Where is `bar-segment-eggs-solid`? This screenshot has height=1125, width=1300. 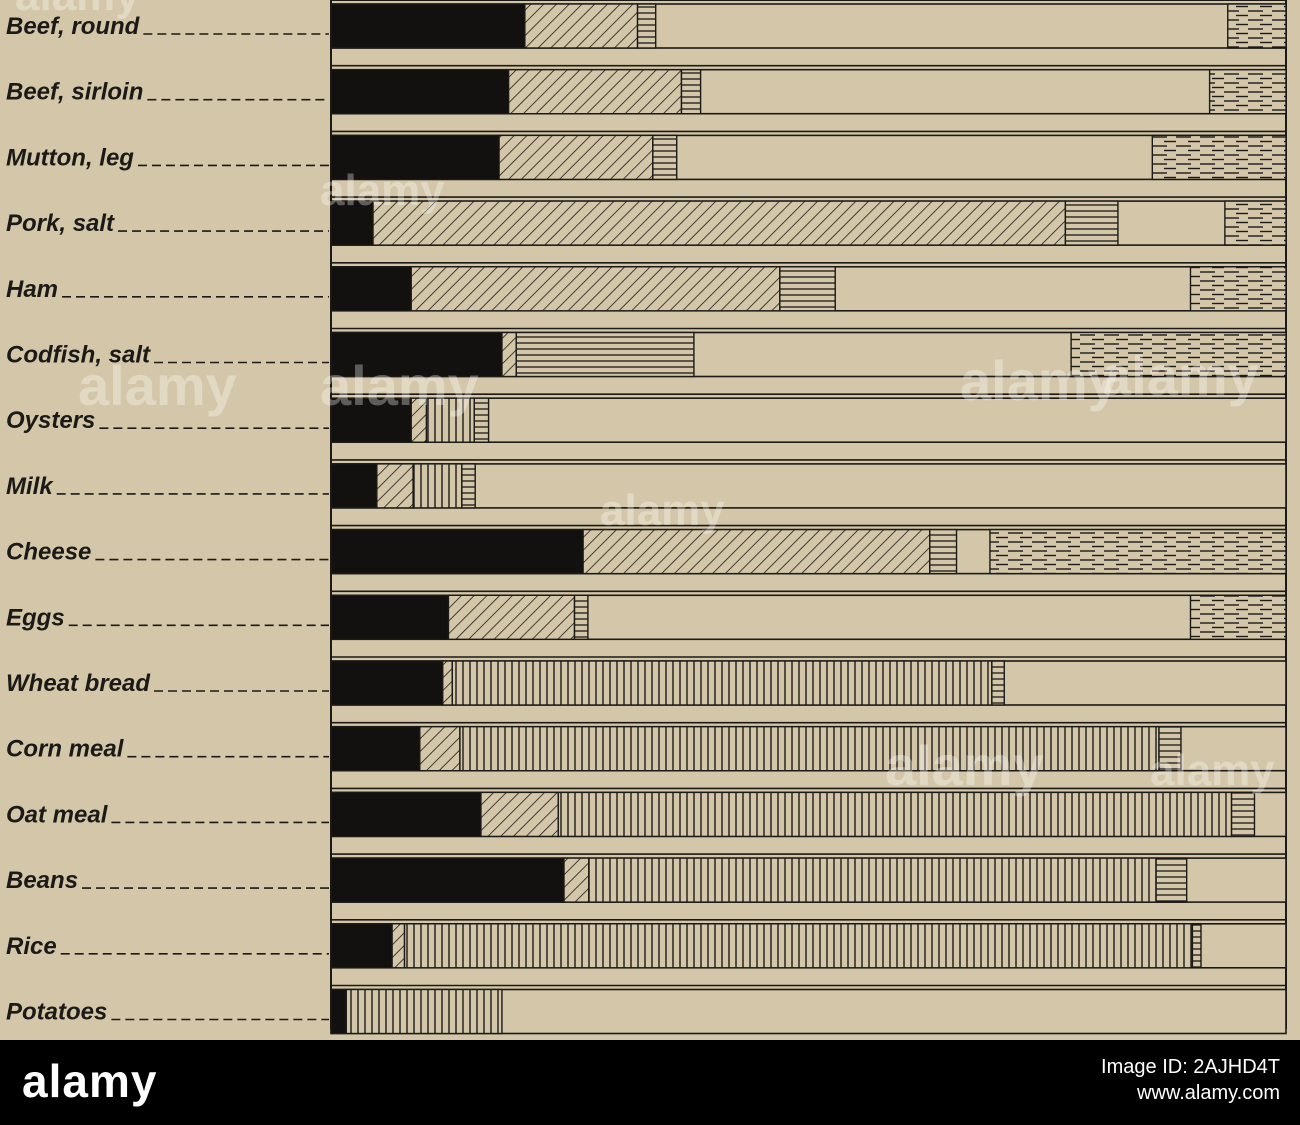 bar-segment-eggs-solid is located at coordinates (390, 617).